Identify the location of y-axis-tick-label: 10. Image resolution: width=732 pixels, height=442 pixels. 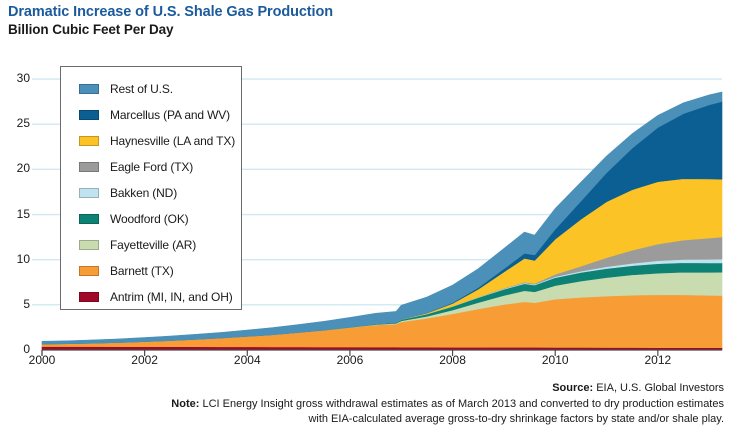
(23, 258).